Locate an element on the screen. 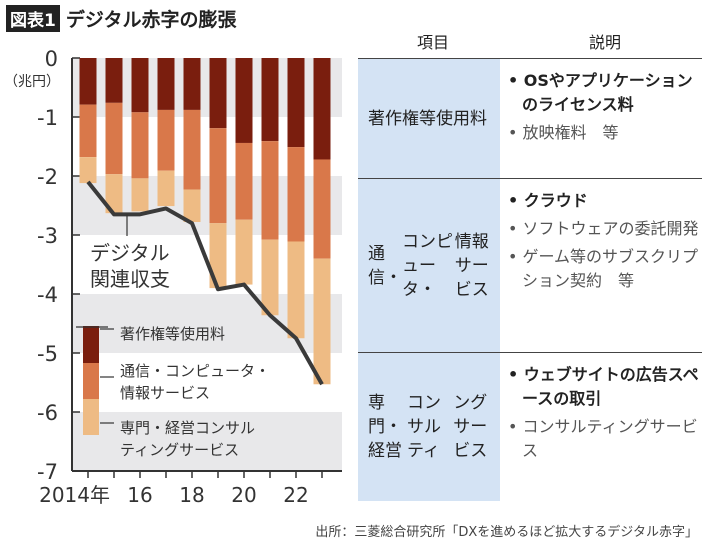 The width and height of the screenshot is (710, 547). header-item: 項目 is located at coordinates (432, 42).